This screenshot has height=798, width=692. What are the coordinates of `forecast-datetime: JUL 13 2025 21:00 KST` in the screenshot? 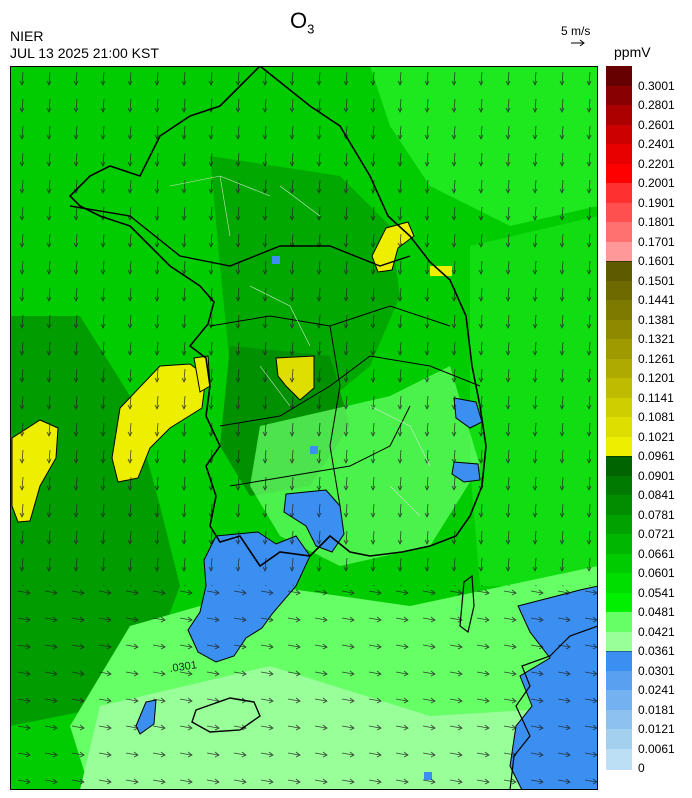 It's located at (84, 53).